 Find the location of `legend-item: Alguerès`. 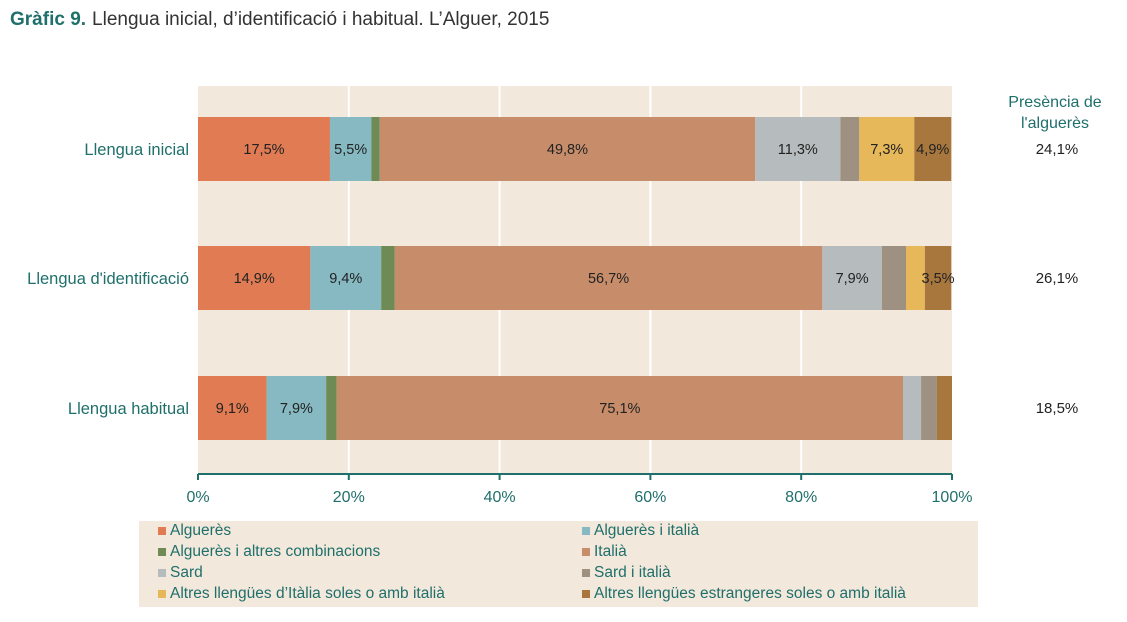

legend-item: Alguerès is located at coordinates (194, 531).